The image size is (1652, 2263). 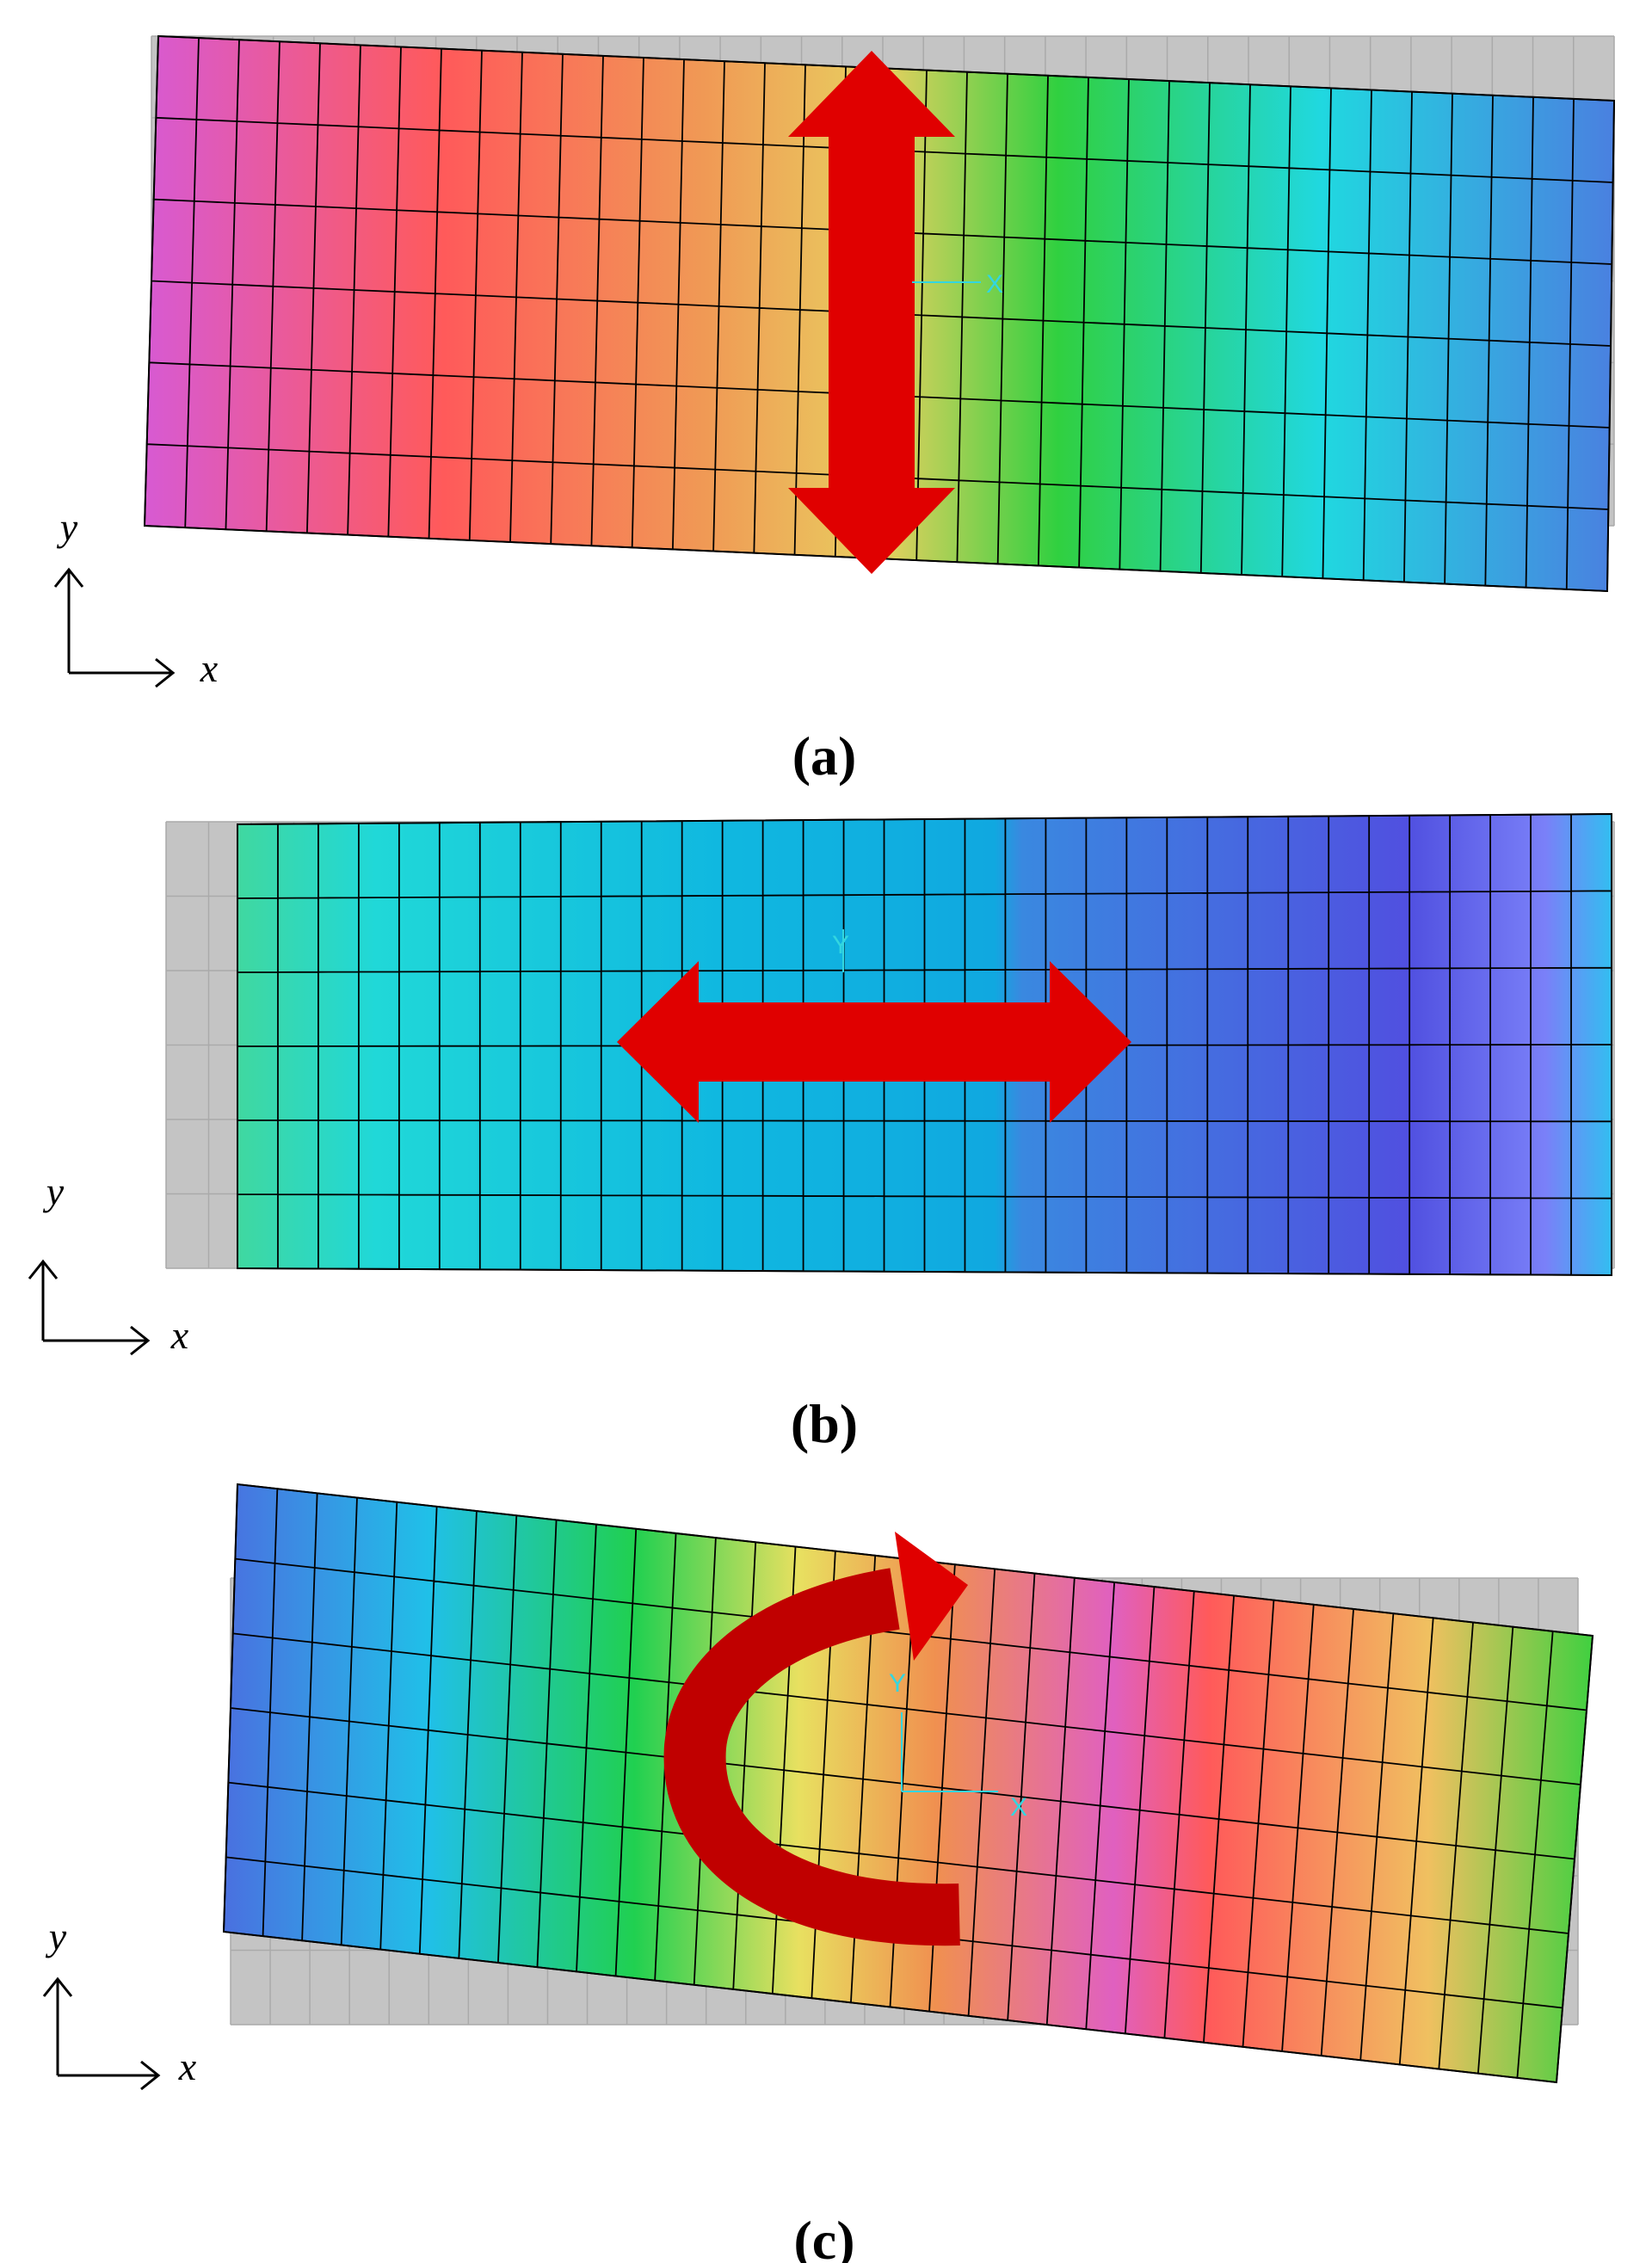 What do you see at coordinates (824, 1424) in the screenshot?
I see `caption: (b)` at bounding box center [824, 1424].